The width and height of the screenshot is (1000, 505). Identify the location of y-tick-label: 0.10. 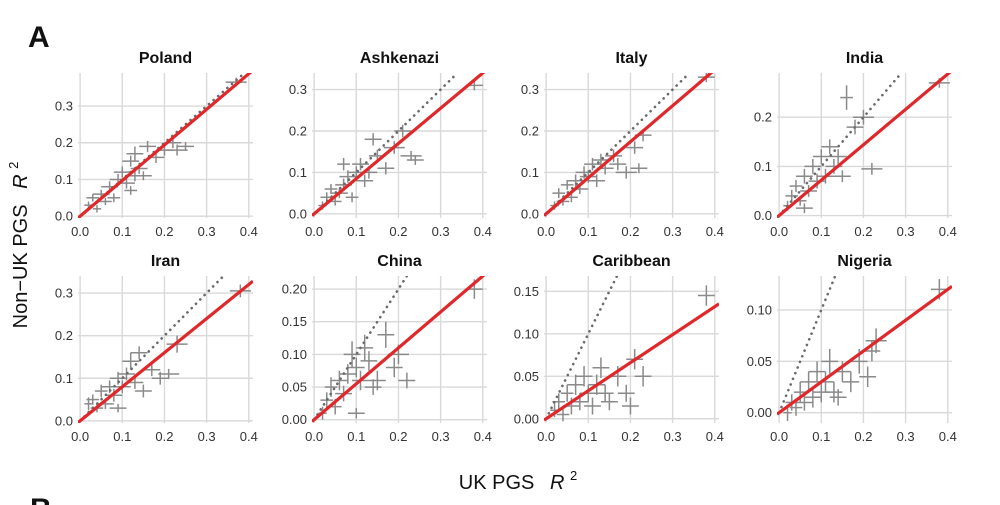
(759, 309).